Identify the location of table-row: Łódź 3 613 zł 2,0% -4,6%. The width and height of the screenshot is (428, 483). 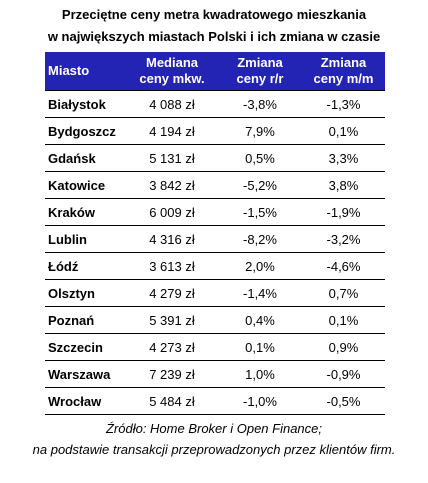
(215, 266).